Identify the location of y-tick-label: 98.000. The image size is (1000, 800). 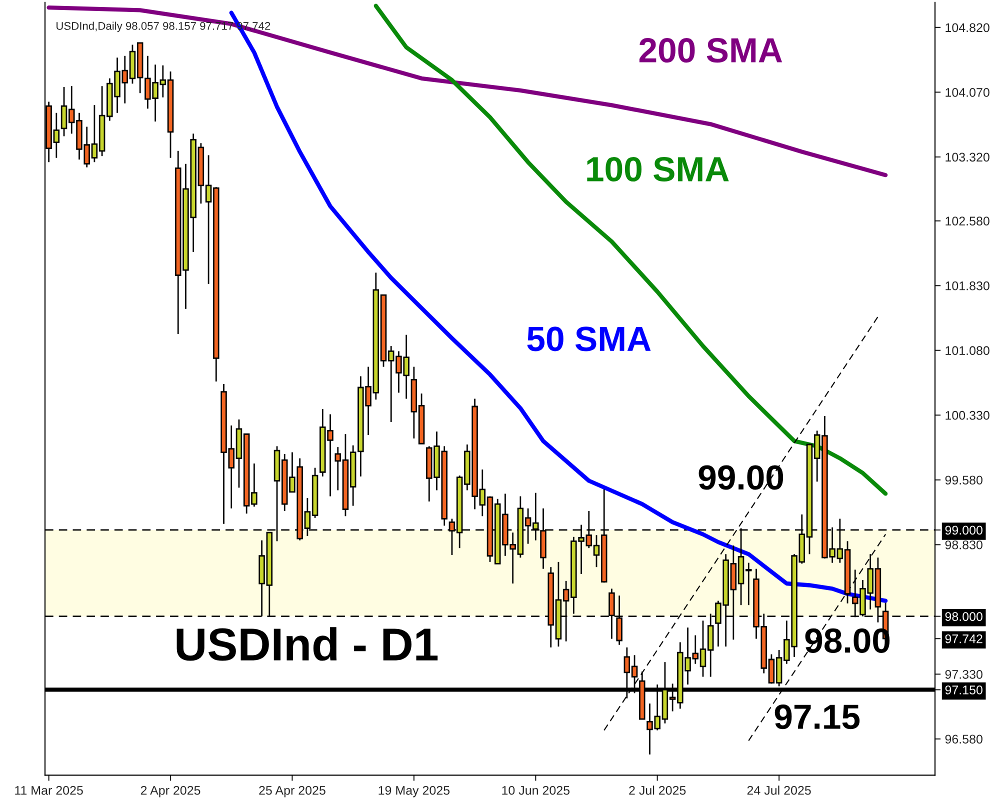
(963, 616).